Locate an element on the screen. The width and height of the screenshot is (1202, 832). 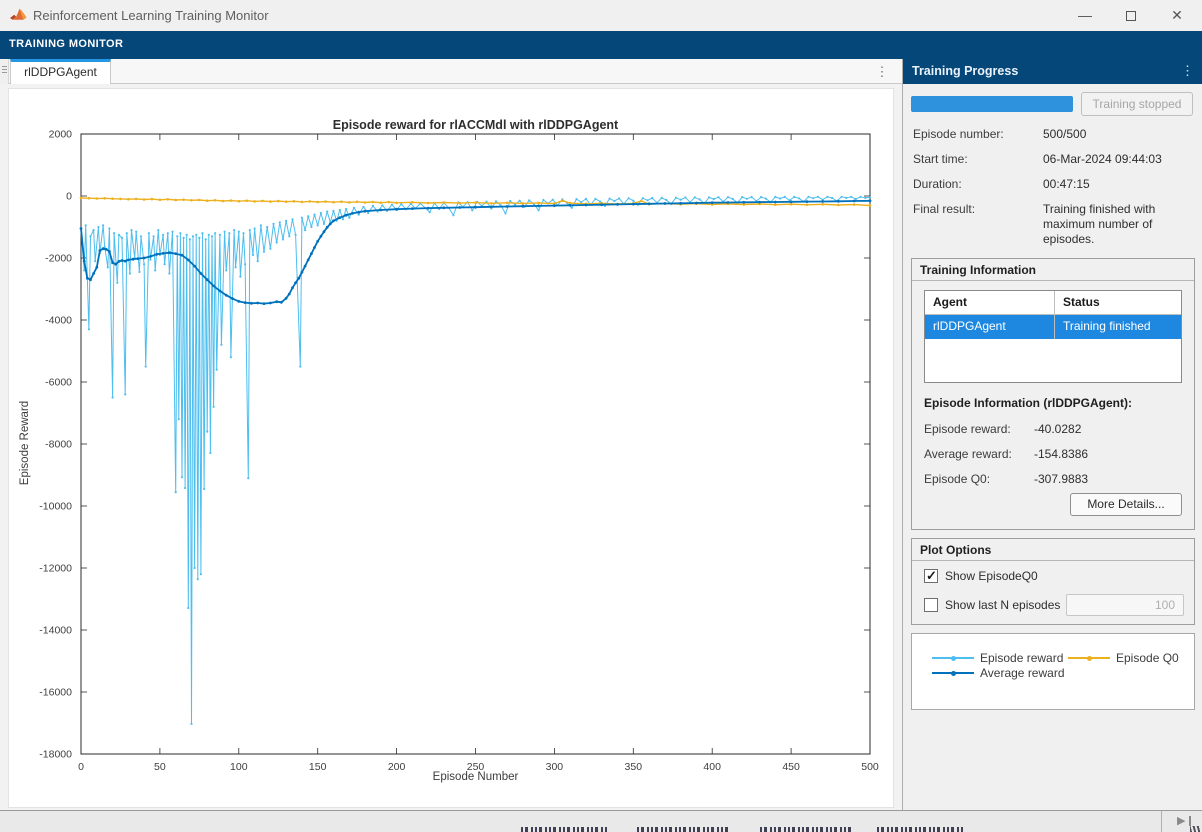
field-value: -154.8386 is located at coordinates (1061, 454).